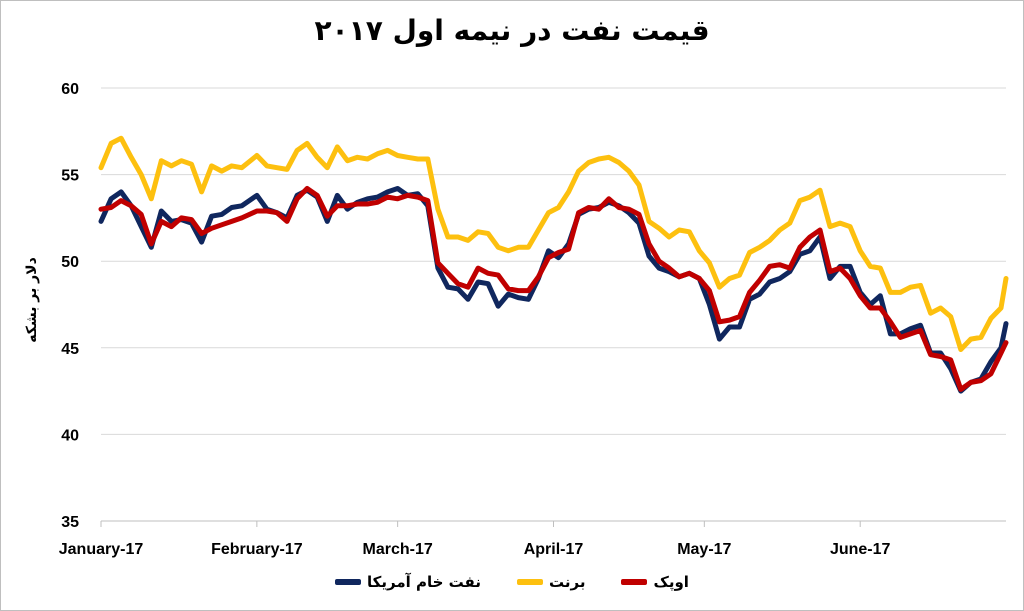 The width and height of the screenshot is (1024, 611). Describe the element at coordinates (70, 349) in the screenshot. I see `y-tick-label-45: 45` at that location.